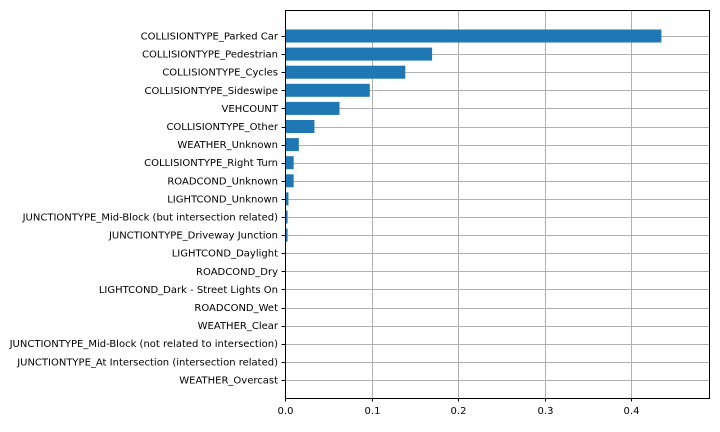 The width and height of the screenshot is (720, 432). I want to click on y-tick-label: WEATHER_Overcast, so click(228, 380).